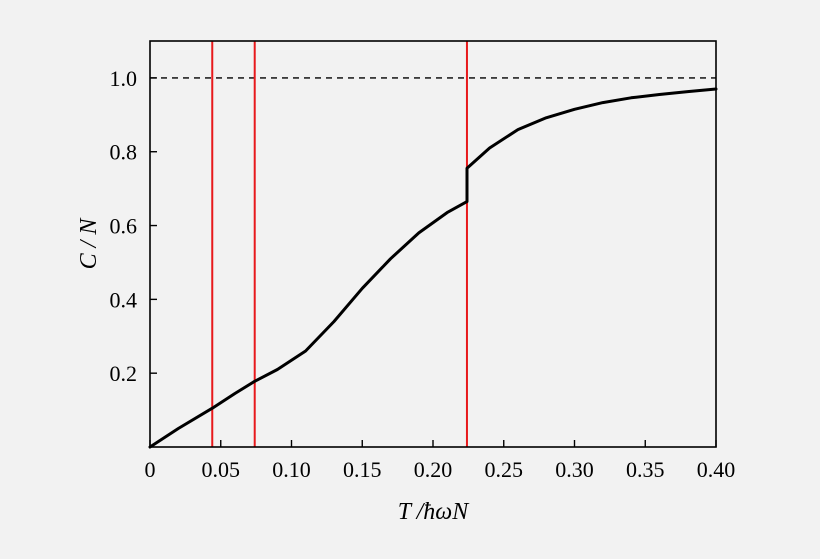  I want to click on x-tick-label: 0.20, so click(433, 469).